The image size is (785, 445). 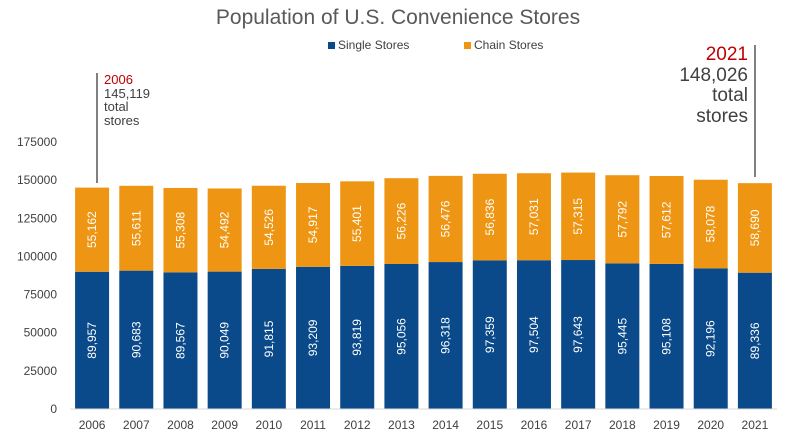 What do you see at coordinates (755, 425) in the screenshot?
I see `x-tick-label: 2021` at bounding box center [755, 425].